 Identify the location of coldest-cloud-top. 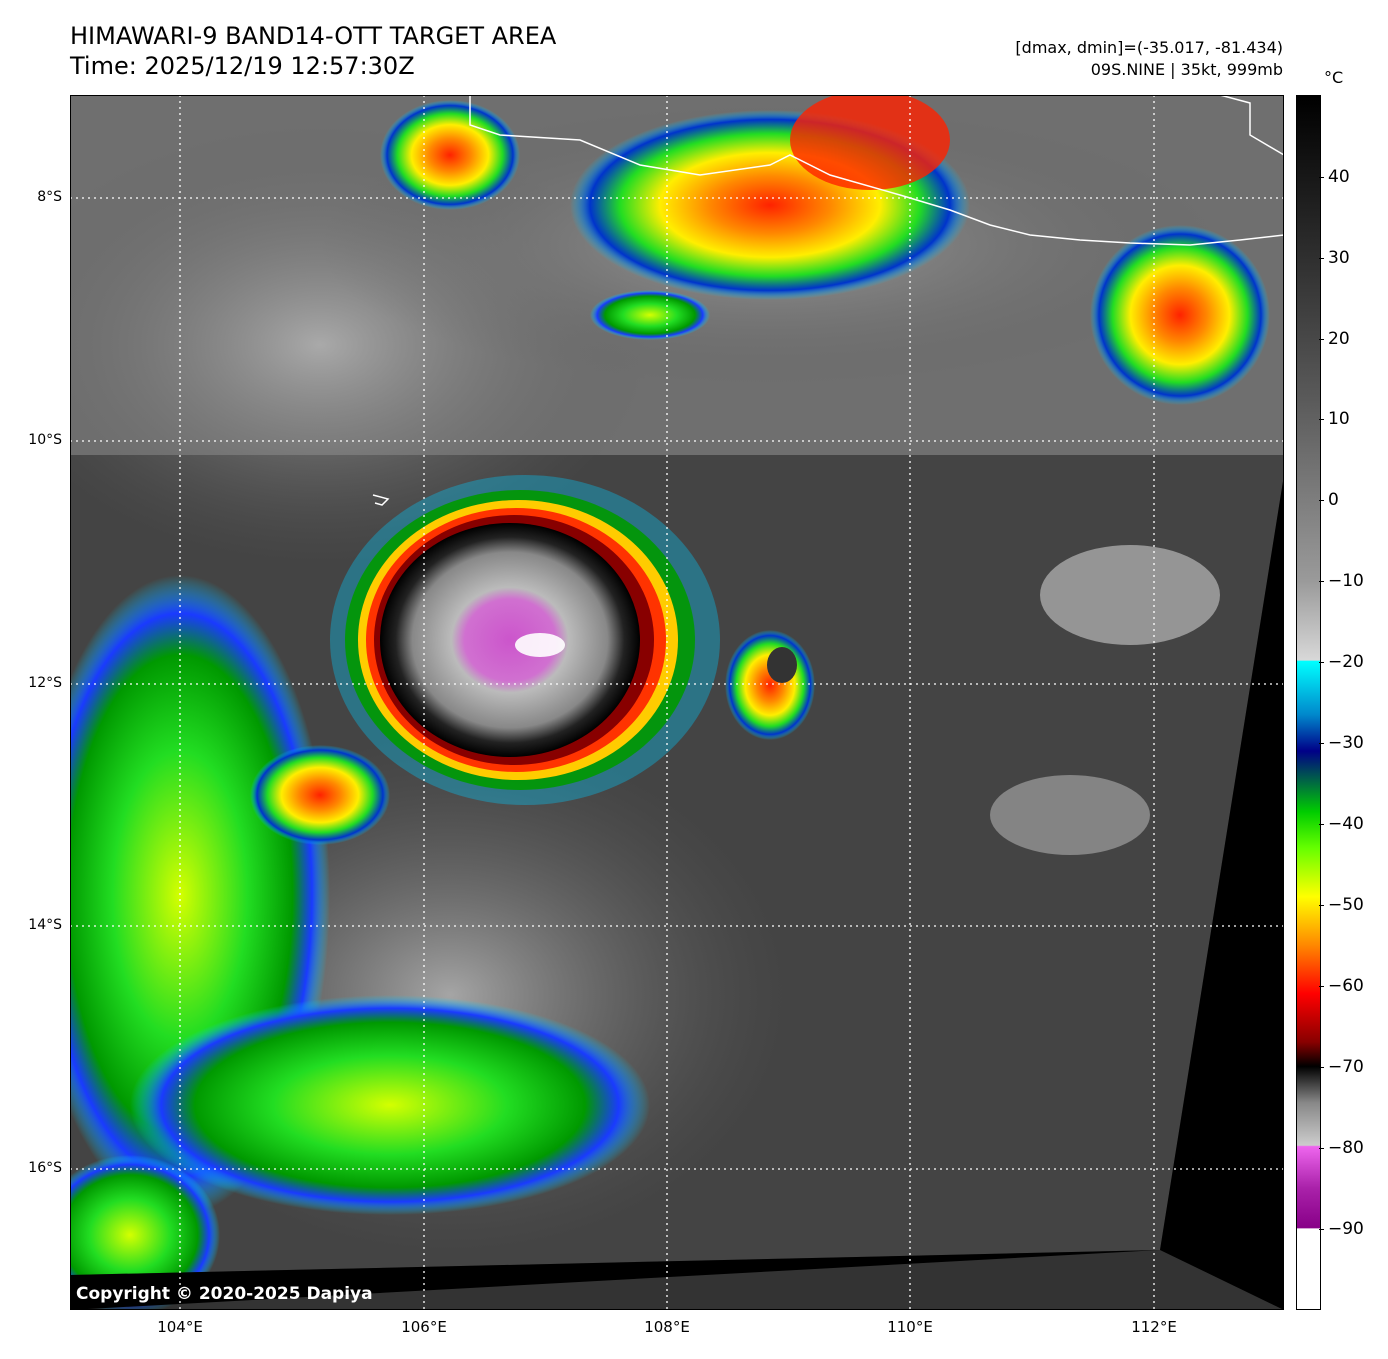
(540, 645).